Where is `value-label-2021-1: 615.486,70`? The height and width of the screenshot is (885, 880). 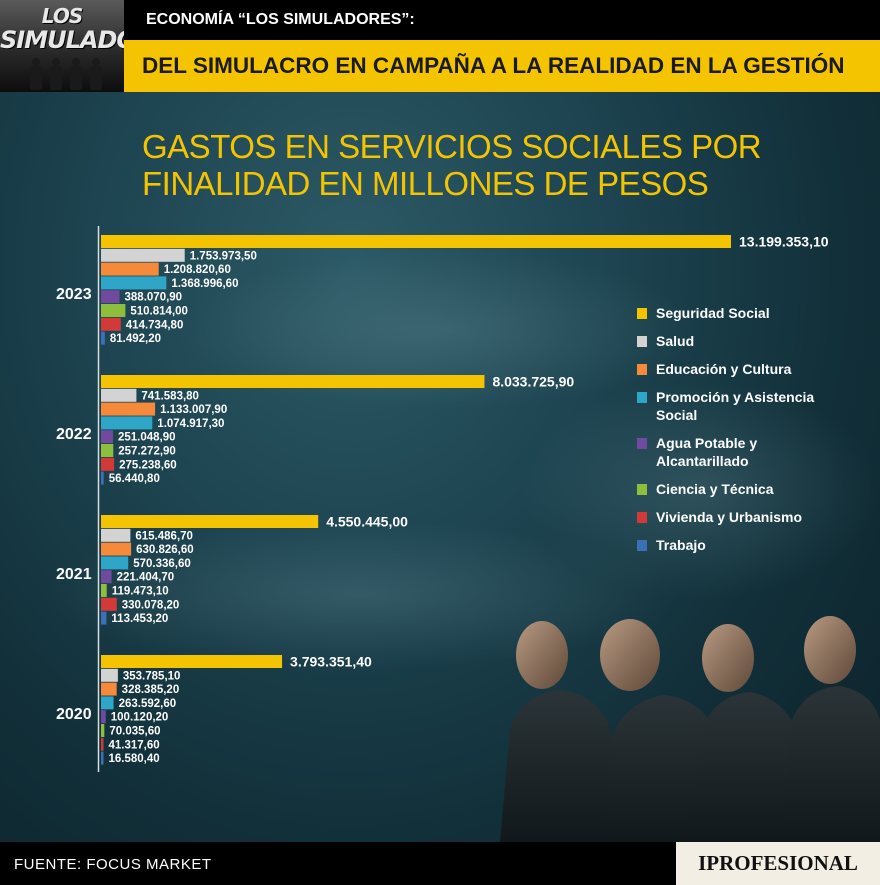 value-label-2021-1: 615.486,70 is located at coordinates (164, 536).